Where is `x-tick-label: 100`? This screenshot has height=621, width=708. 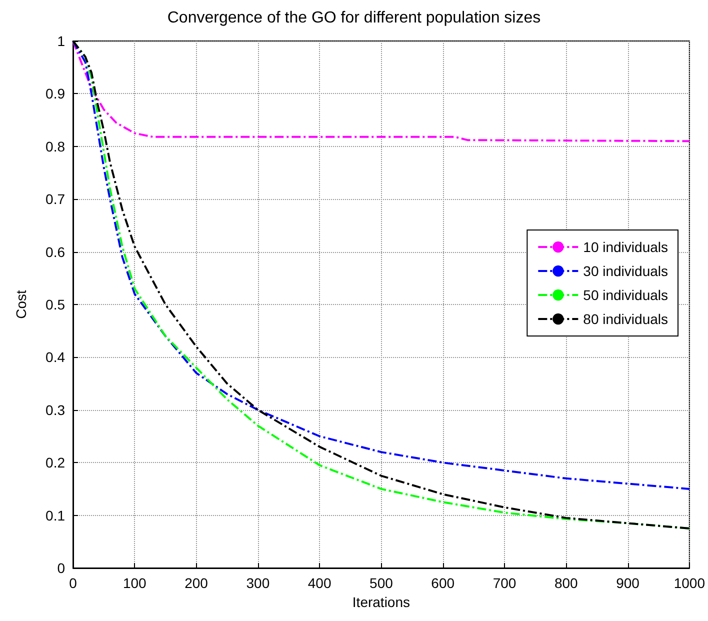
x-tick-label: 100 is located at coordinates (134, 583).